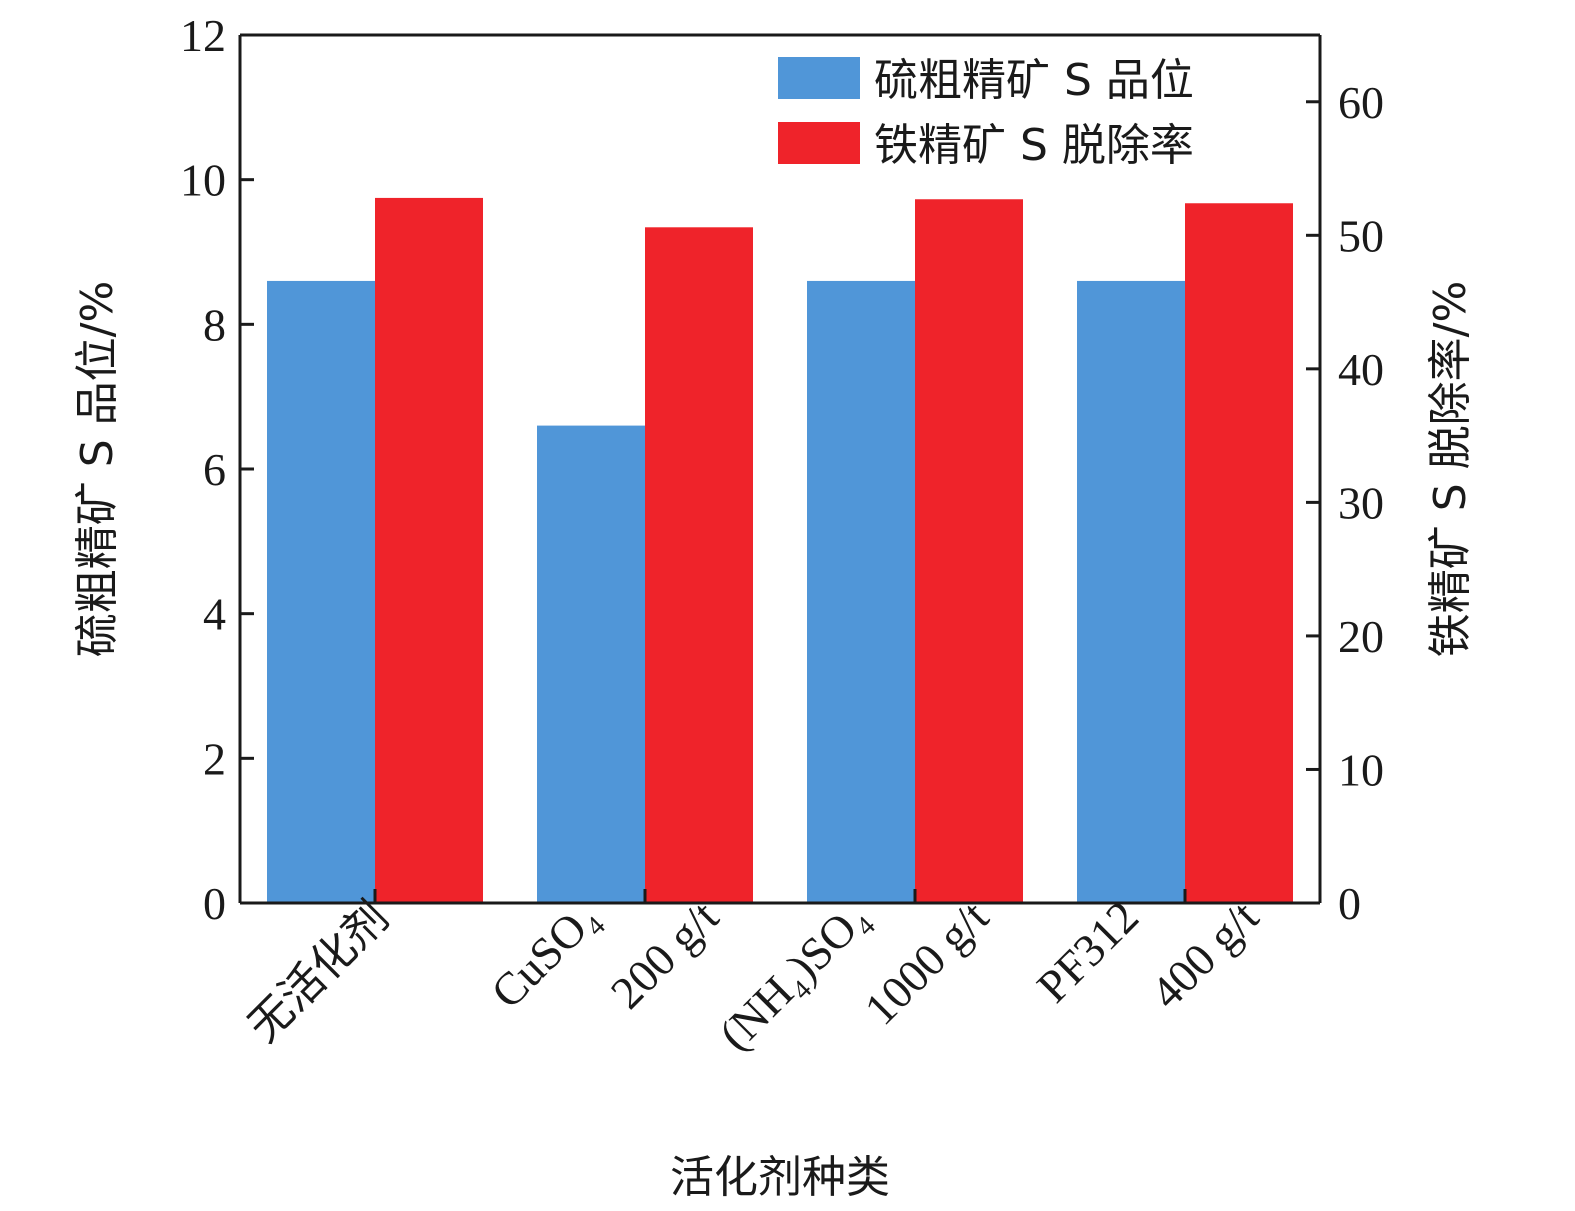  What do you see at coordinates (1349, 903) in the screenshot?
I see `right-tick-label-0: 0` at bounding box center [1349, 903].